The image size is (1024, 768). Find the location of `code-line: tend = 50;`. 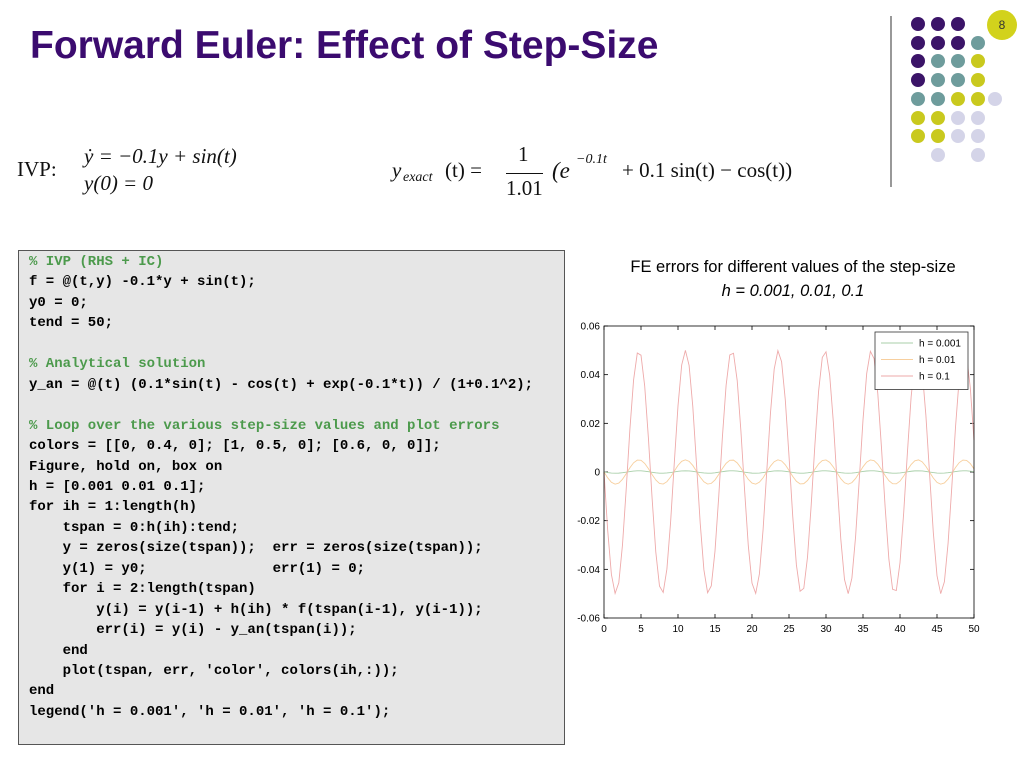

code-line: tend = 50; is located at coordinates (71, 323).